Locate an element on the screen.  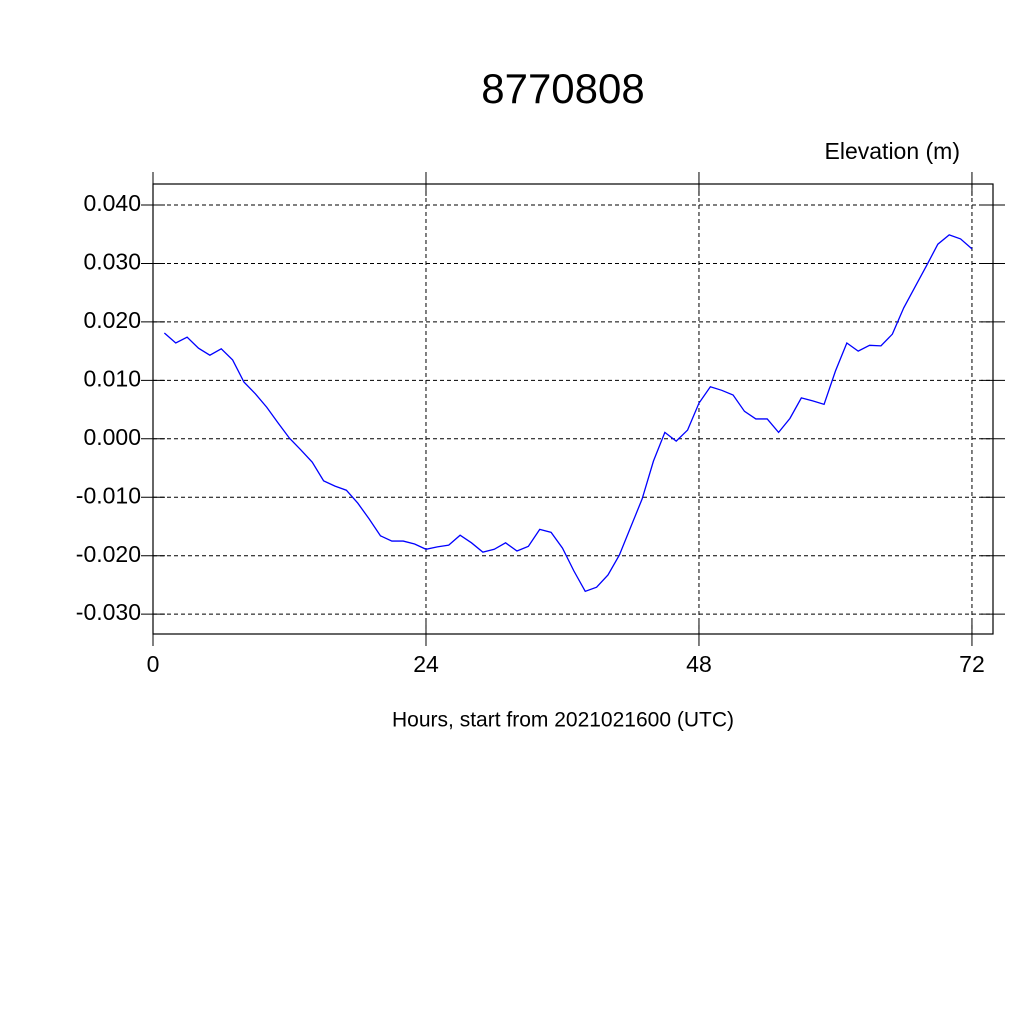
y-tick-label: 0.010 is located at coordinates (112, 378).